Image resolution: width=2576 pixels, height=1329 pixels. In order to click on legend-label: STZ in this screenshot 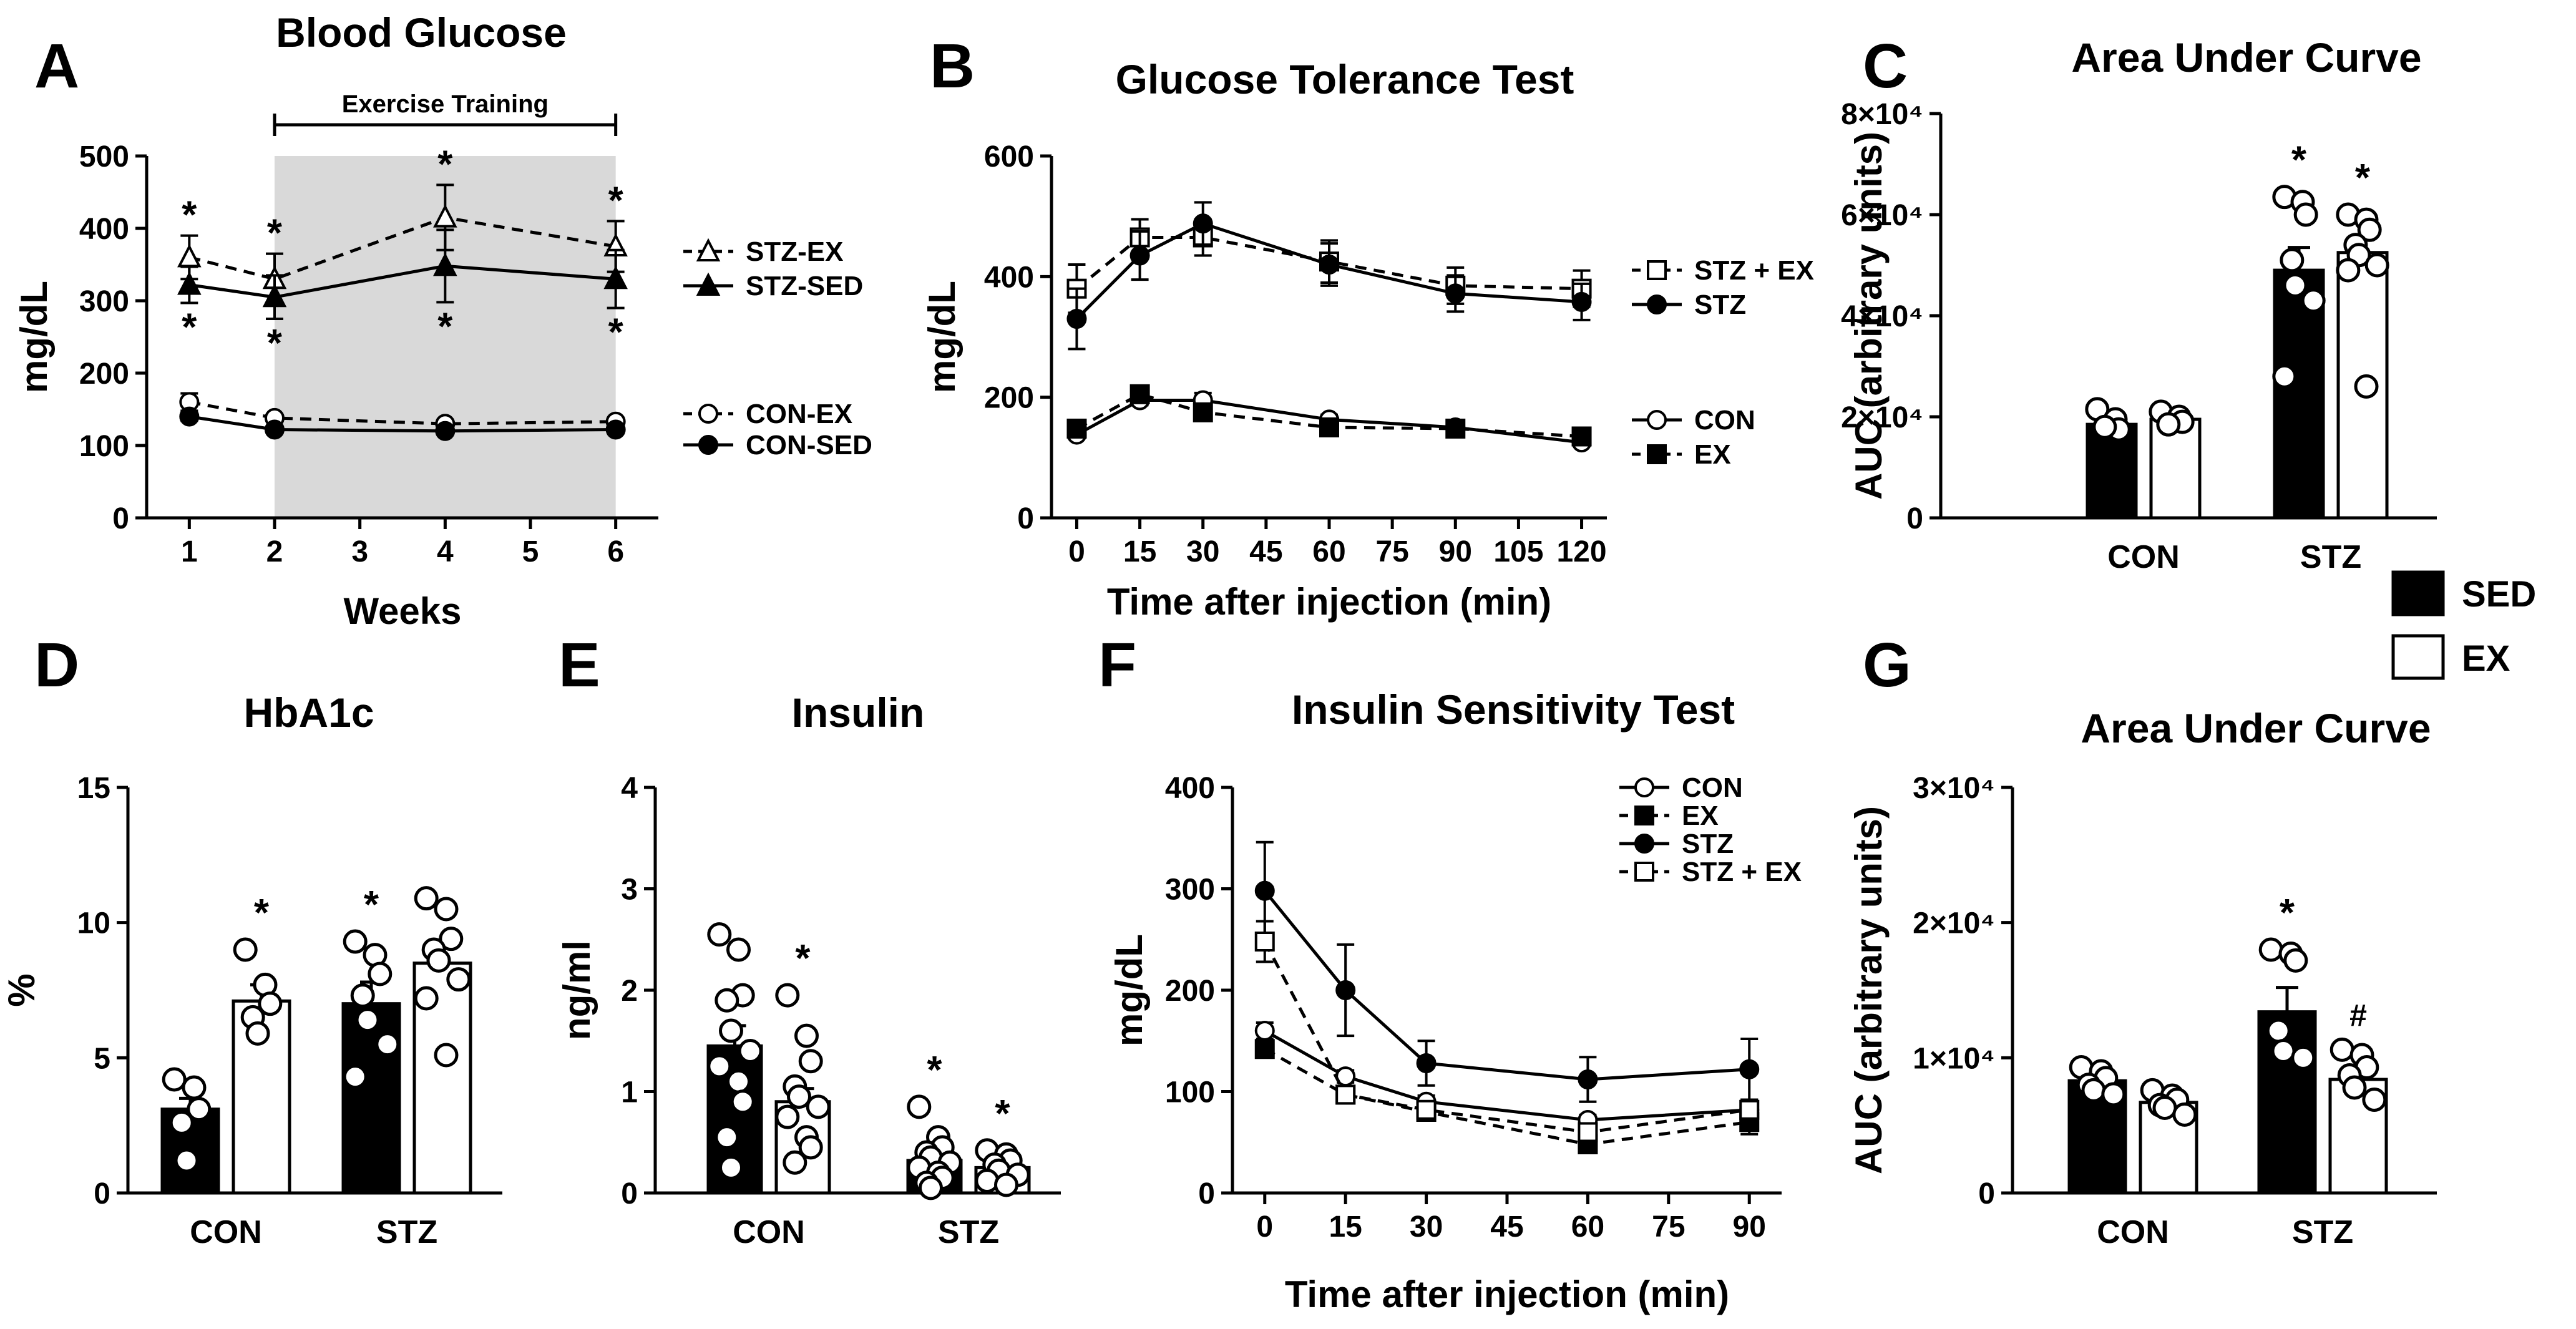, I will do `click(1708, 844)`.